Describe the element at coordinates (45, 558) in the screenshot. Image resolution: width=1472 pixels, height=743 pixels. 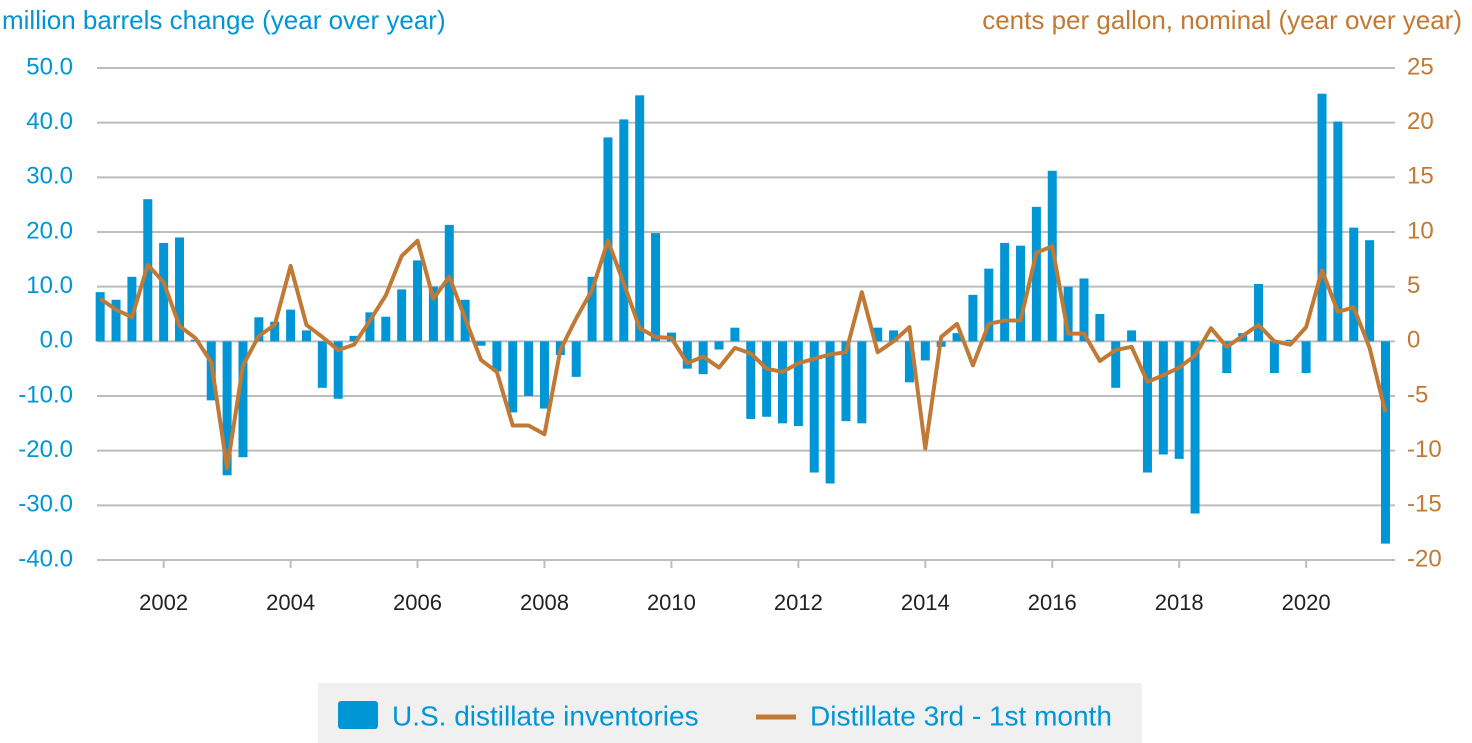
I see `y-tick-label: -40.0` at that location.